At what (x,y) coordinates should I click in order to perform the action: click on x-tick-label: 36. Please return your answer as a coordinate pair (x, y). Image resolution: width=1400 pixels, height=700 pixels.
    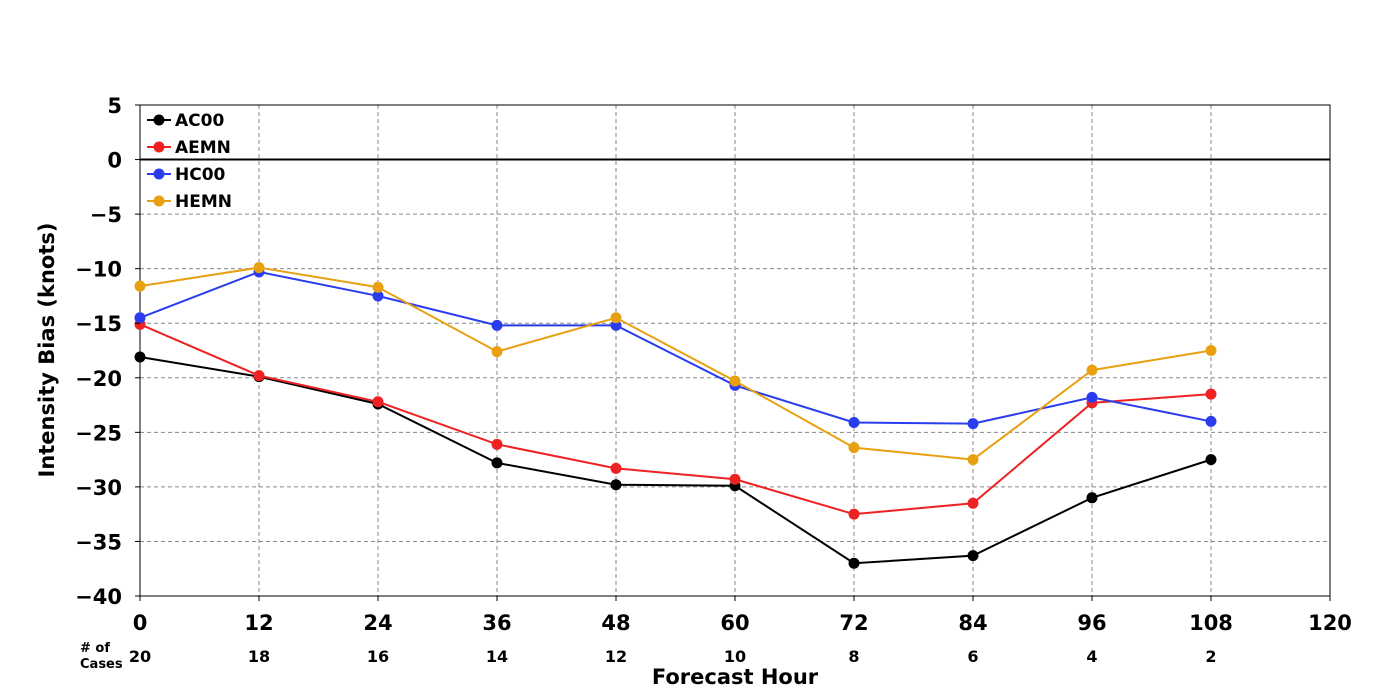
    Looking at the image, I should click on (496, 623).